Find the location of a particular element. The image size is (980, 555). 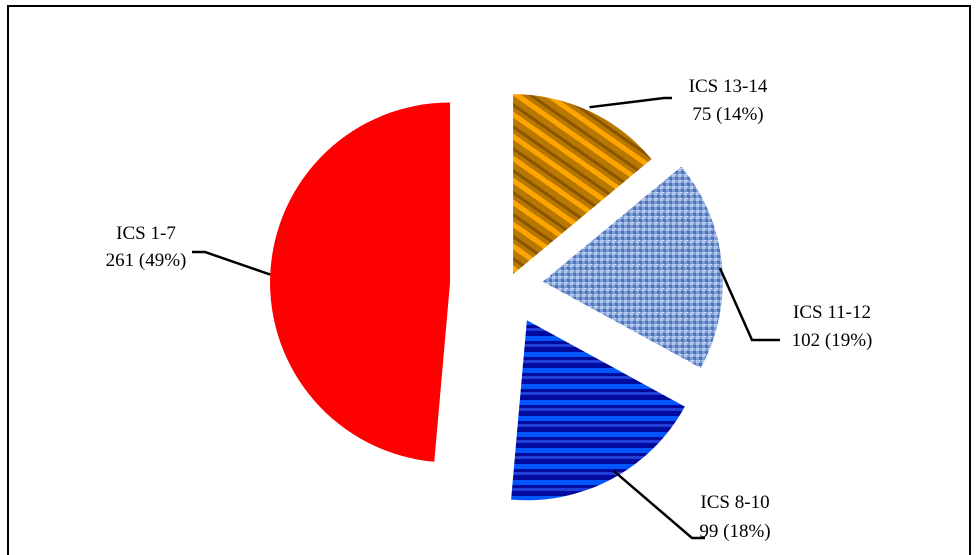

slice-label-ics-13-14-name: ICS 13-14 is located at coordinates (728, 86).